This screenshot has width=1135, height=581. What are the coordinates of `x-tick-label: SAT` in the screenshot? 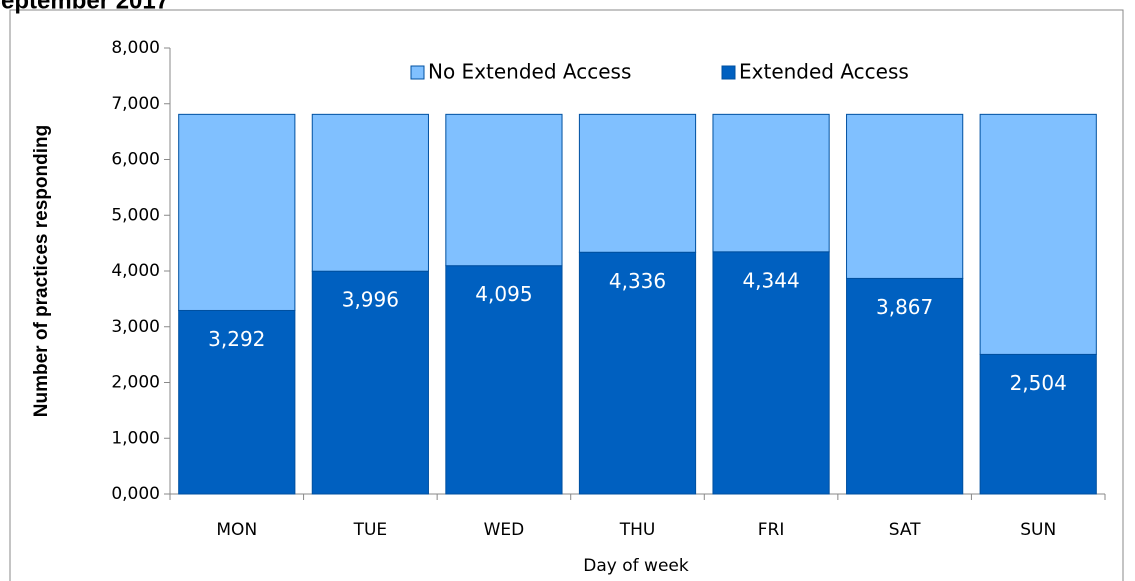 It's located at (905, 530).